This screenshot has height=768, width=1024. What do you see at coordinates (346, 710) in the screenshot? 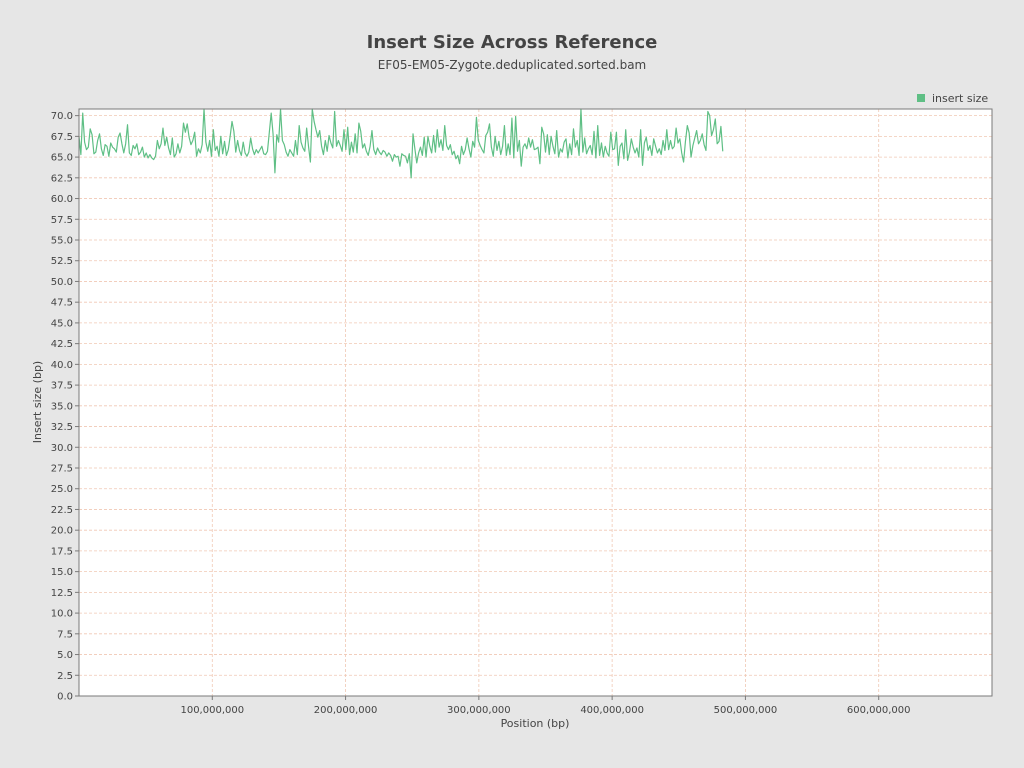
I see `x-tick-label: 200,000,000` at bounding box center [346, 710].